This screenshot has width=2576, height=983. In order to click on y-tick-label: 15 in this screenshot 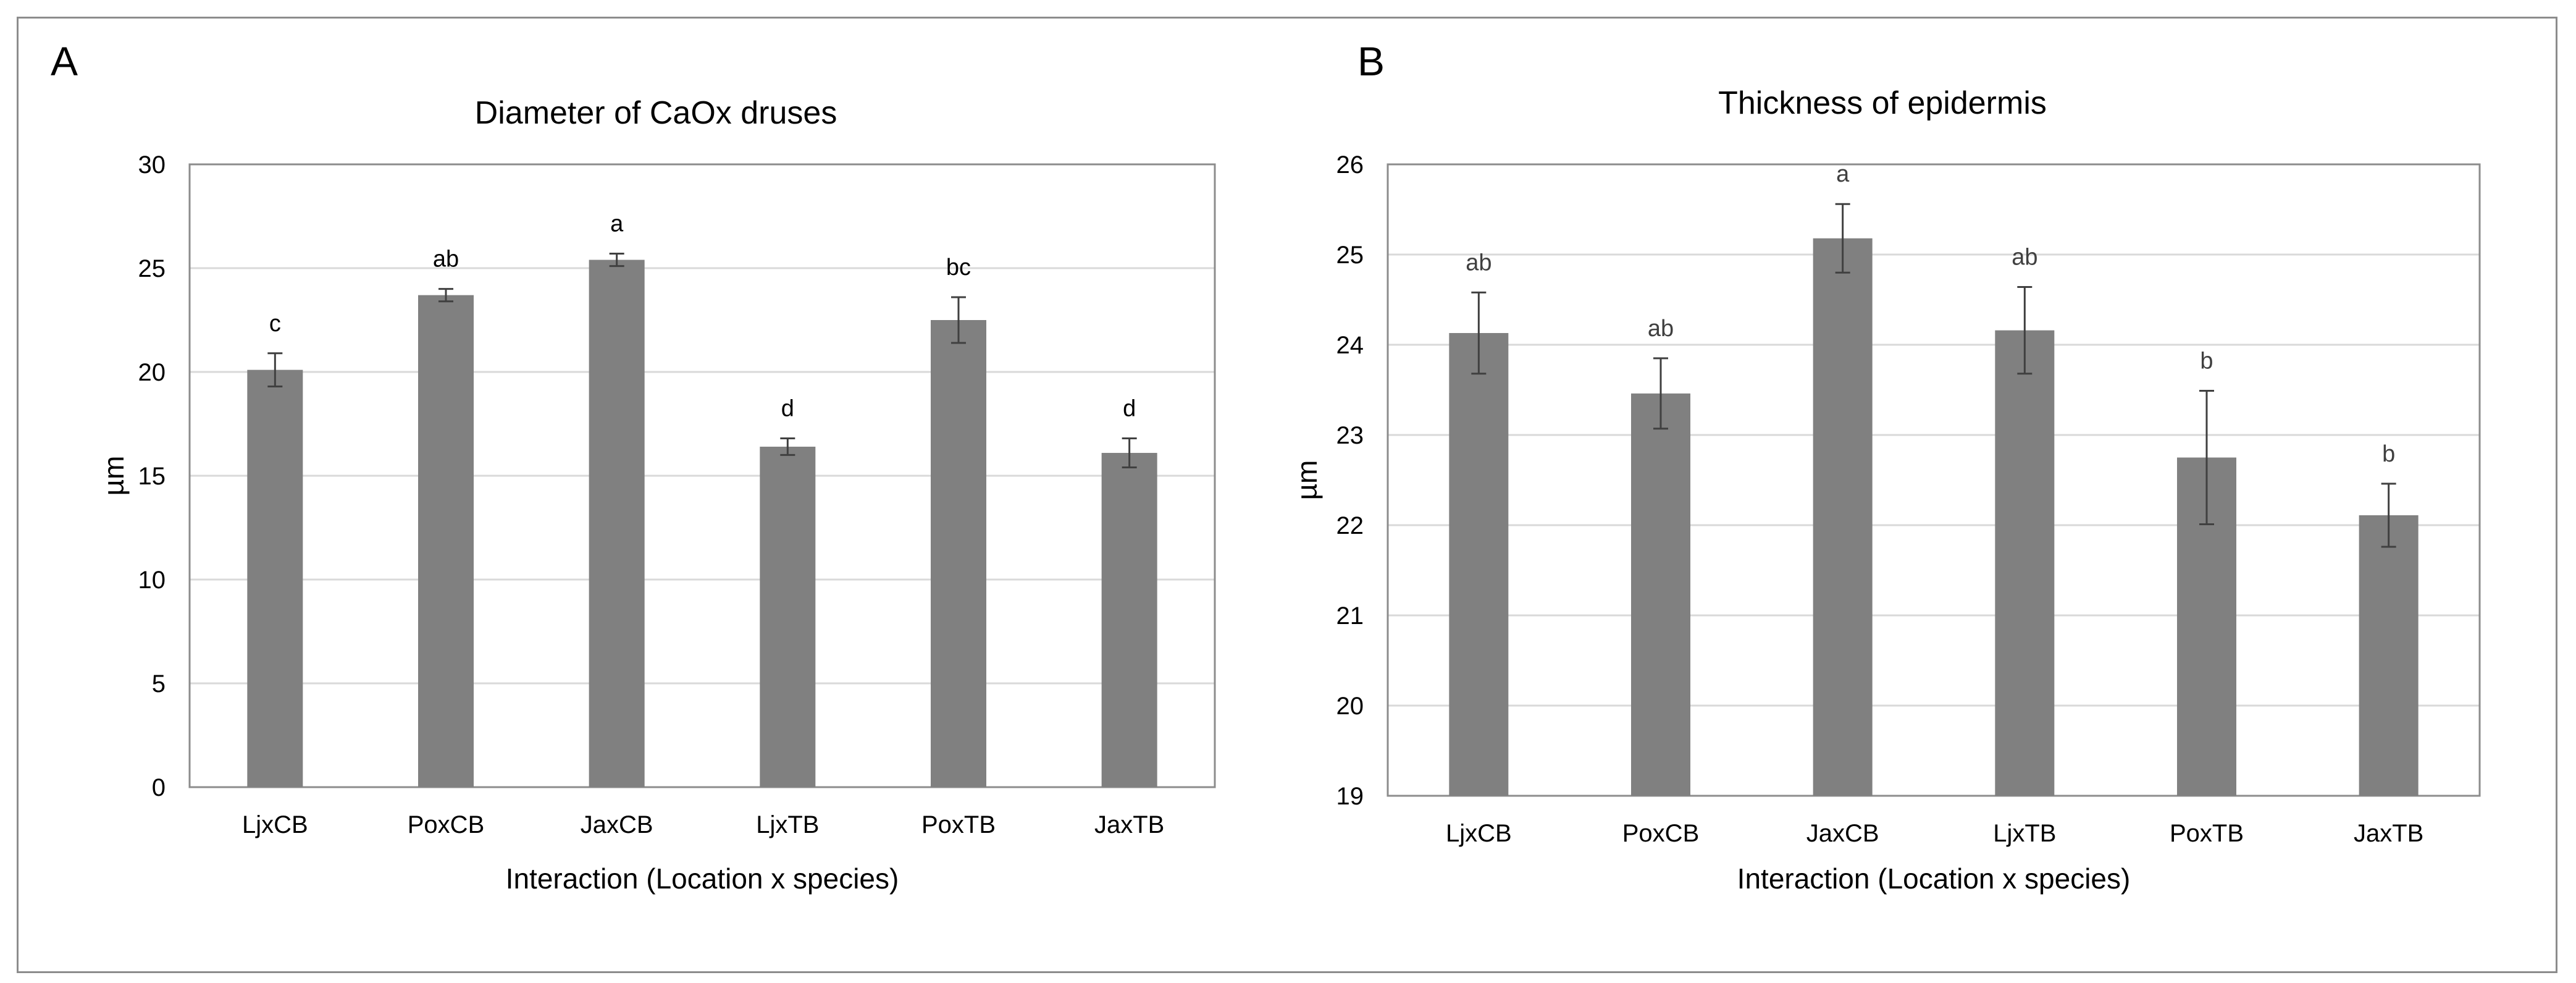, I will do `click(152, 476)`.